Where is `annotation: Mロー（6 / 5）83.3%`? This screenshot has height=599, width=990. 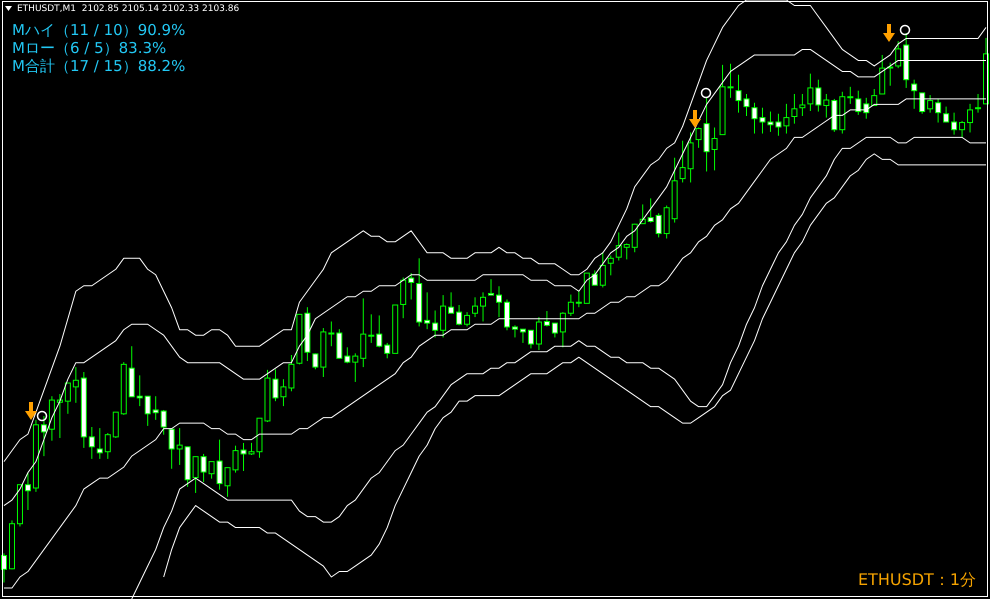 annotation: Mロー（6 / 5）83.3% is located at coordinates (89, 48).